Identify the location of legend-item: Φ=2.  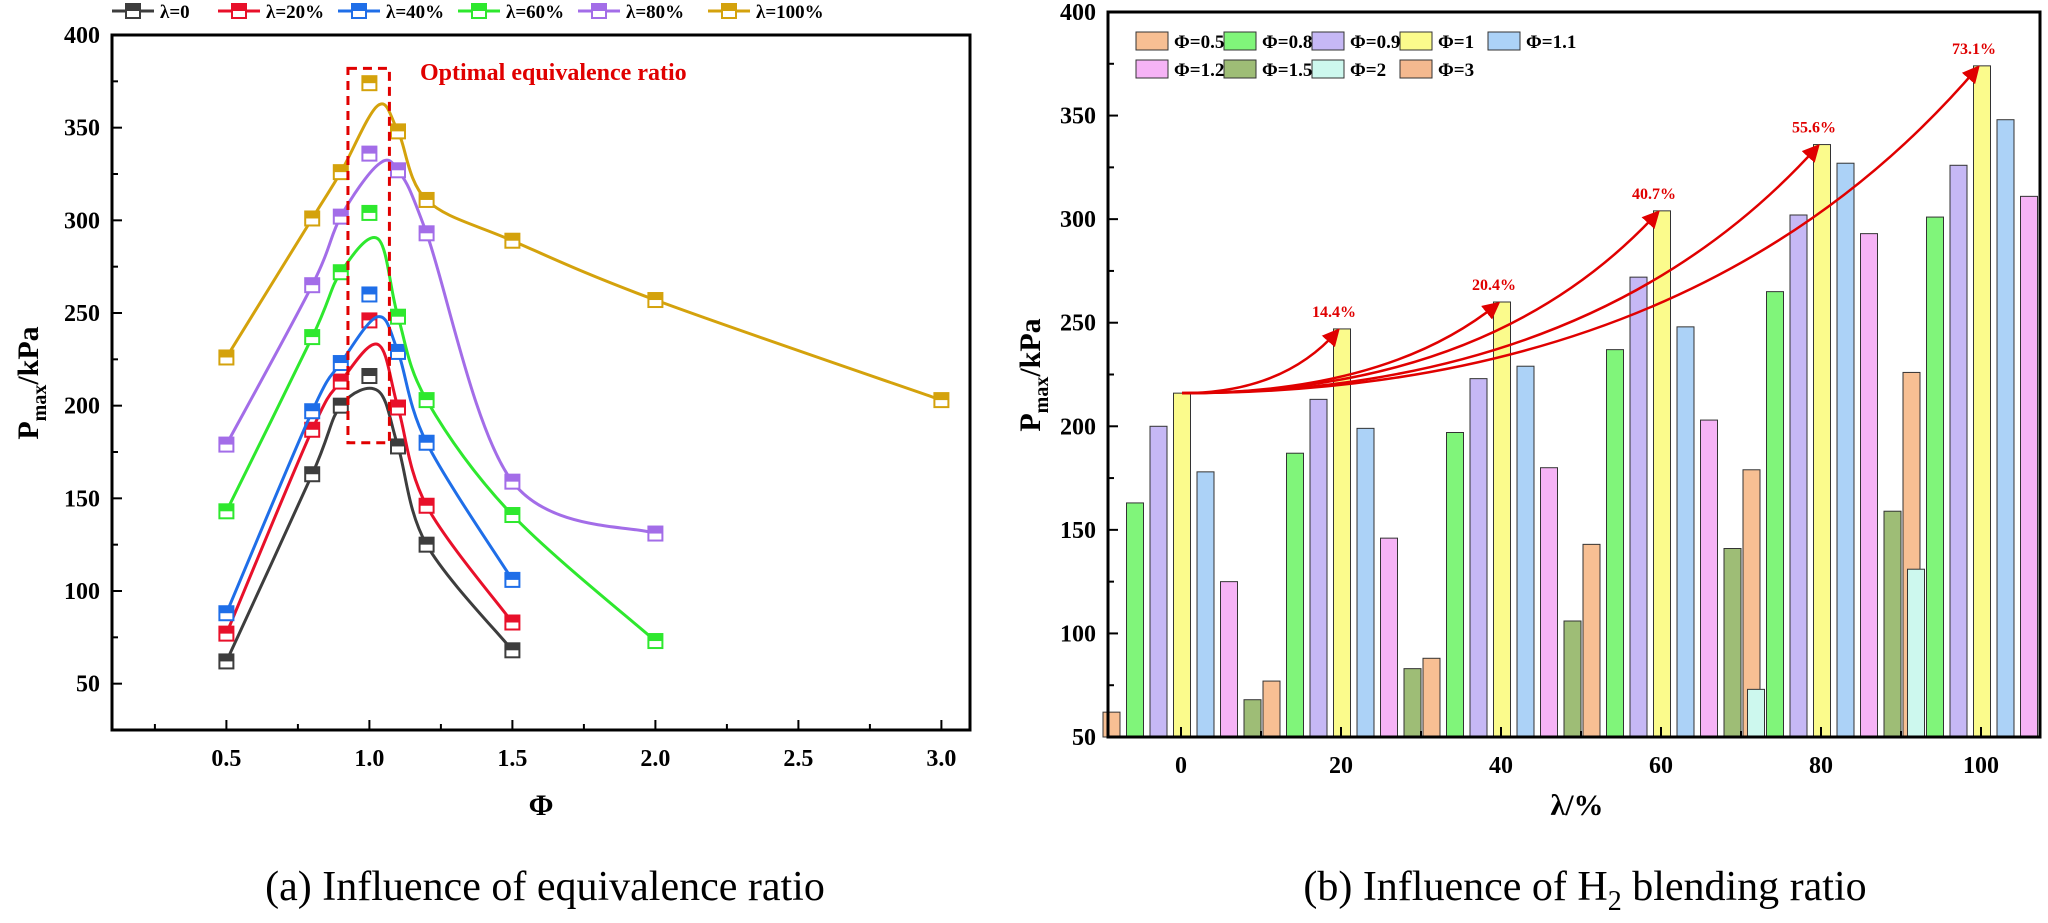
(1348, 70).